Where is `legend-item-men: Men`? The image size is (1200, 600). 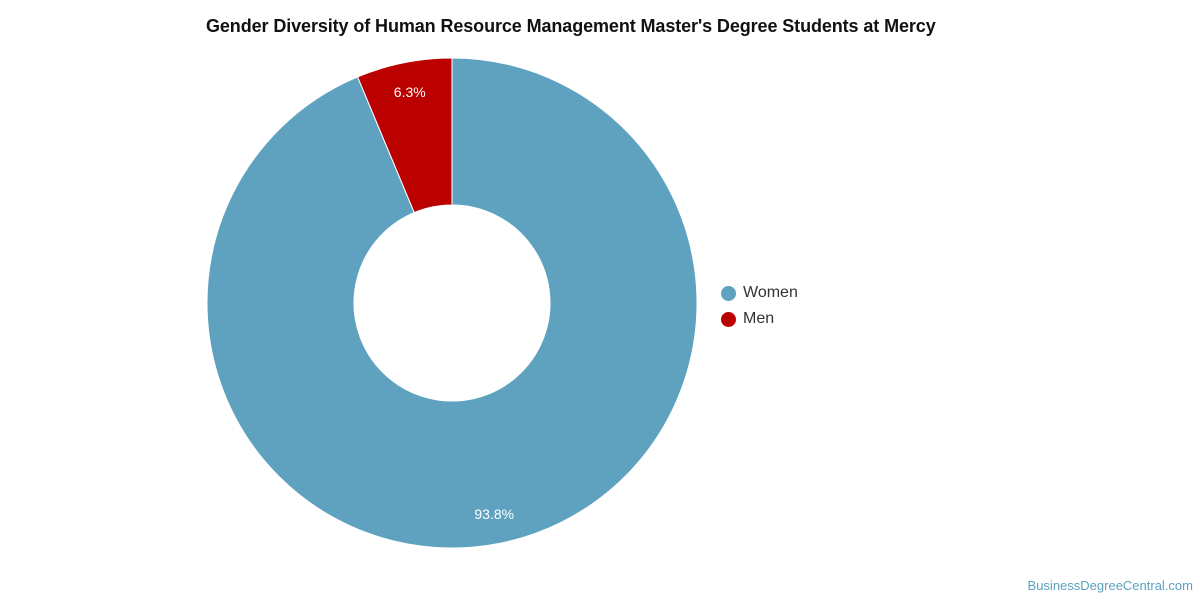
legend-item-men: Men is located at coordinates (759, 319).